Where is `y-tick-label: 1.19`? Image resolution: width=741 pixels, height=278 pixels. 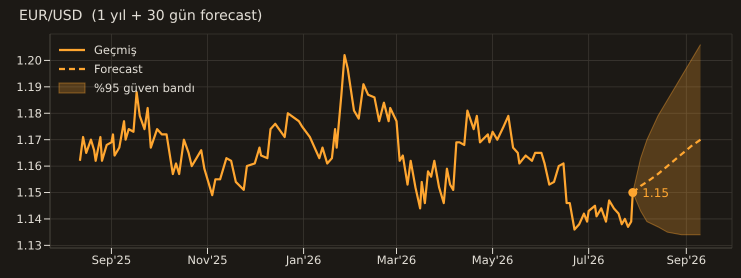 y-tick-label: 1.19 is located at coordinates (29, 87).